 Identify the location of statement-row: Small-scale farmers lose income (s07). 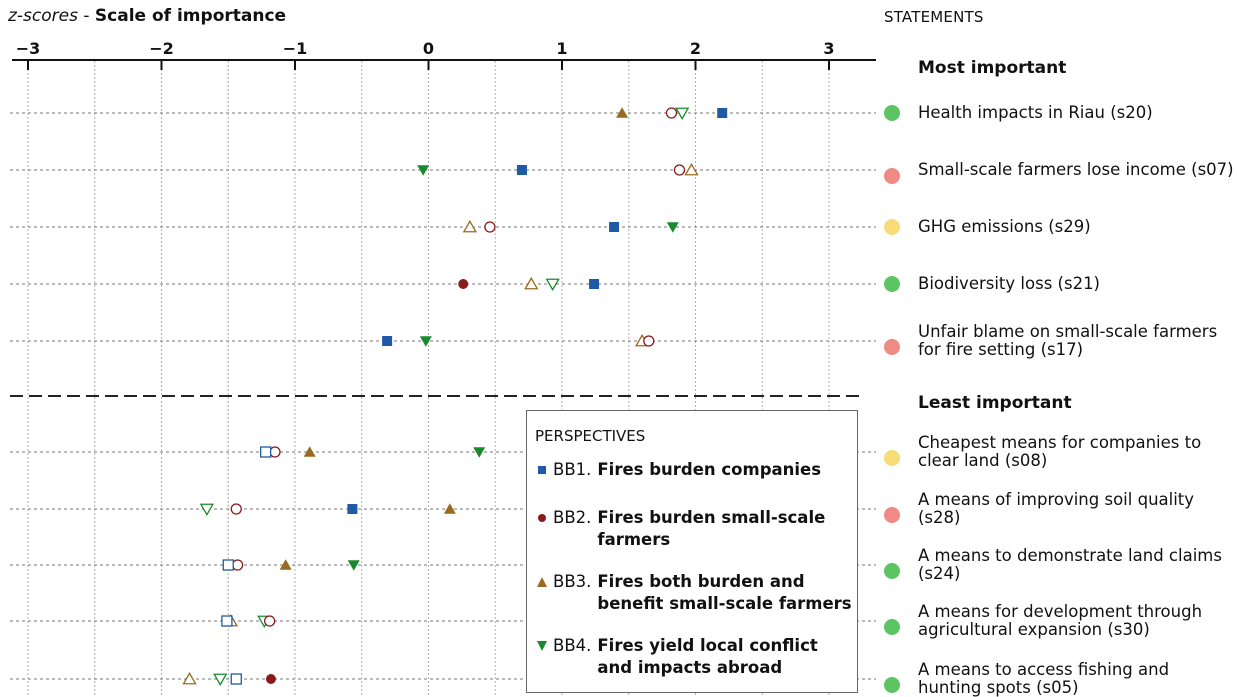
(1059, 170).